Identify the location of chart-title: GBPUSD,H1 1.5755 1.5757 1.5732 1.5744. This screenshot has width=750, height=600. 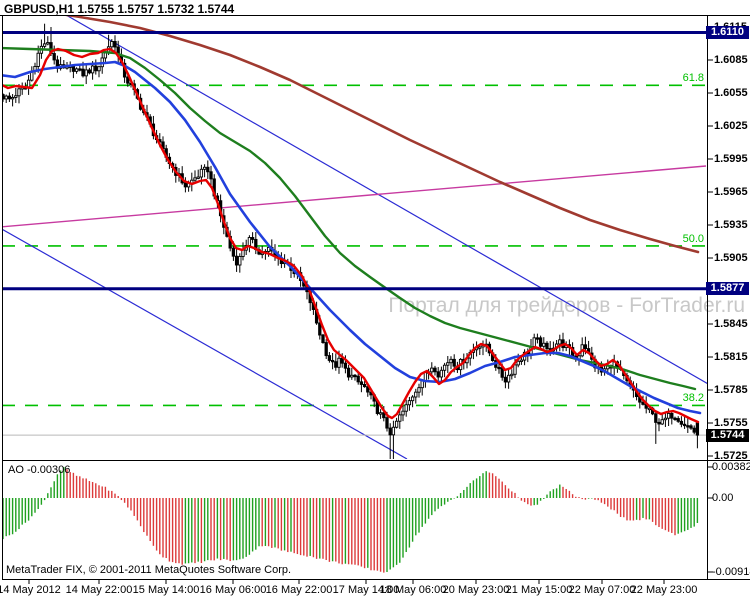
(119, 9).